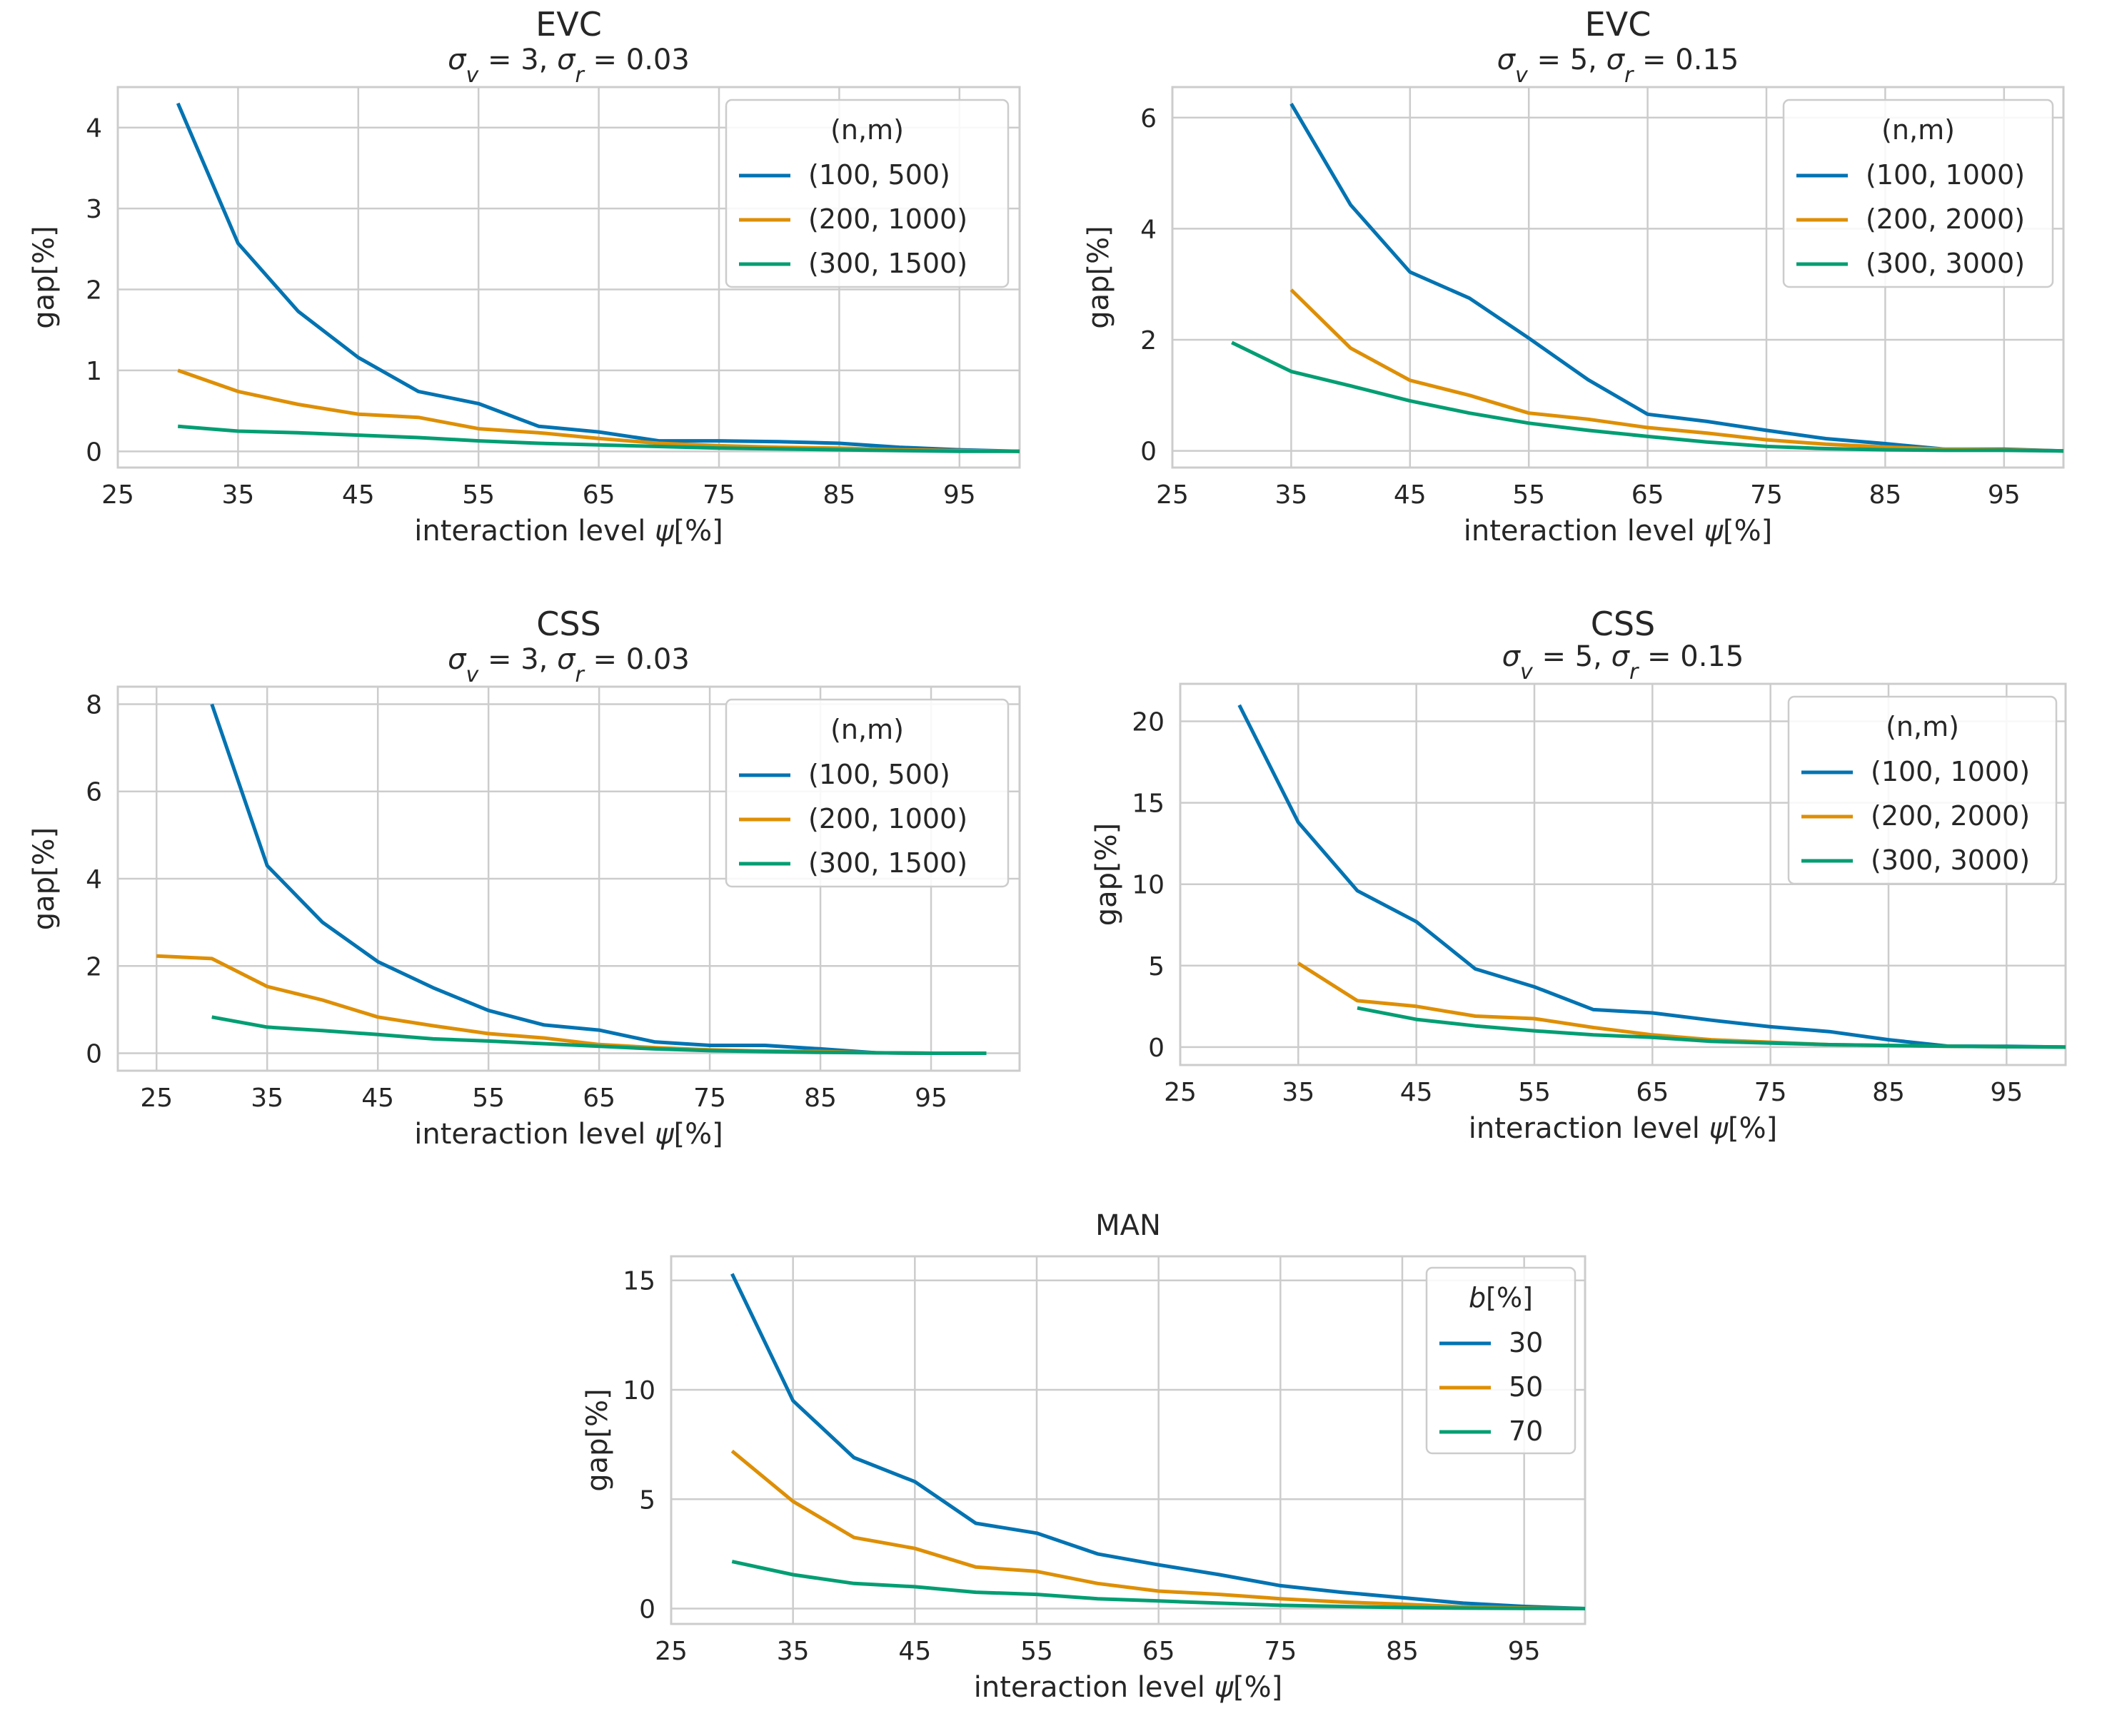  What do you see at coordinates (569, 665) in the screenshot?
I see `chart-subtitle: σv = 3, σr = 0.03` at bounding box center [569, 665].